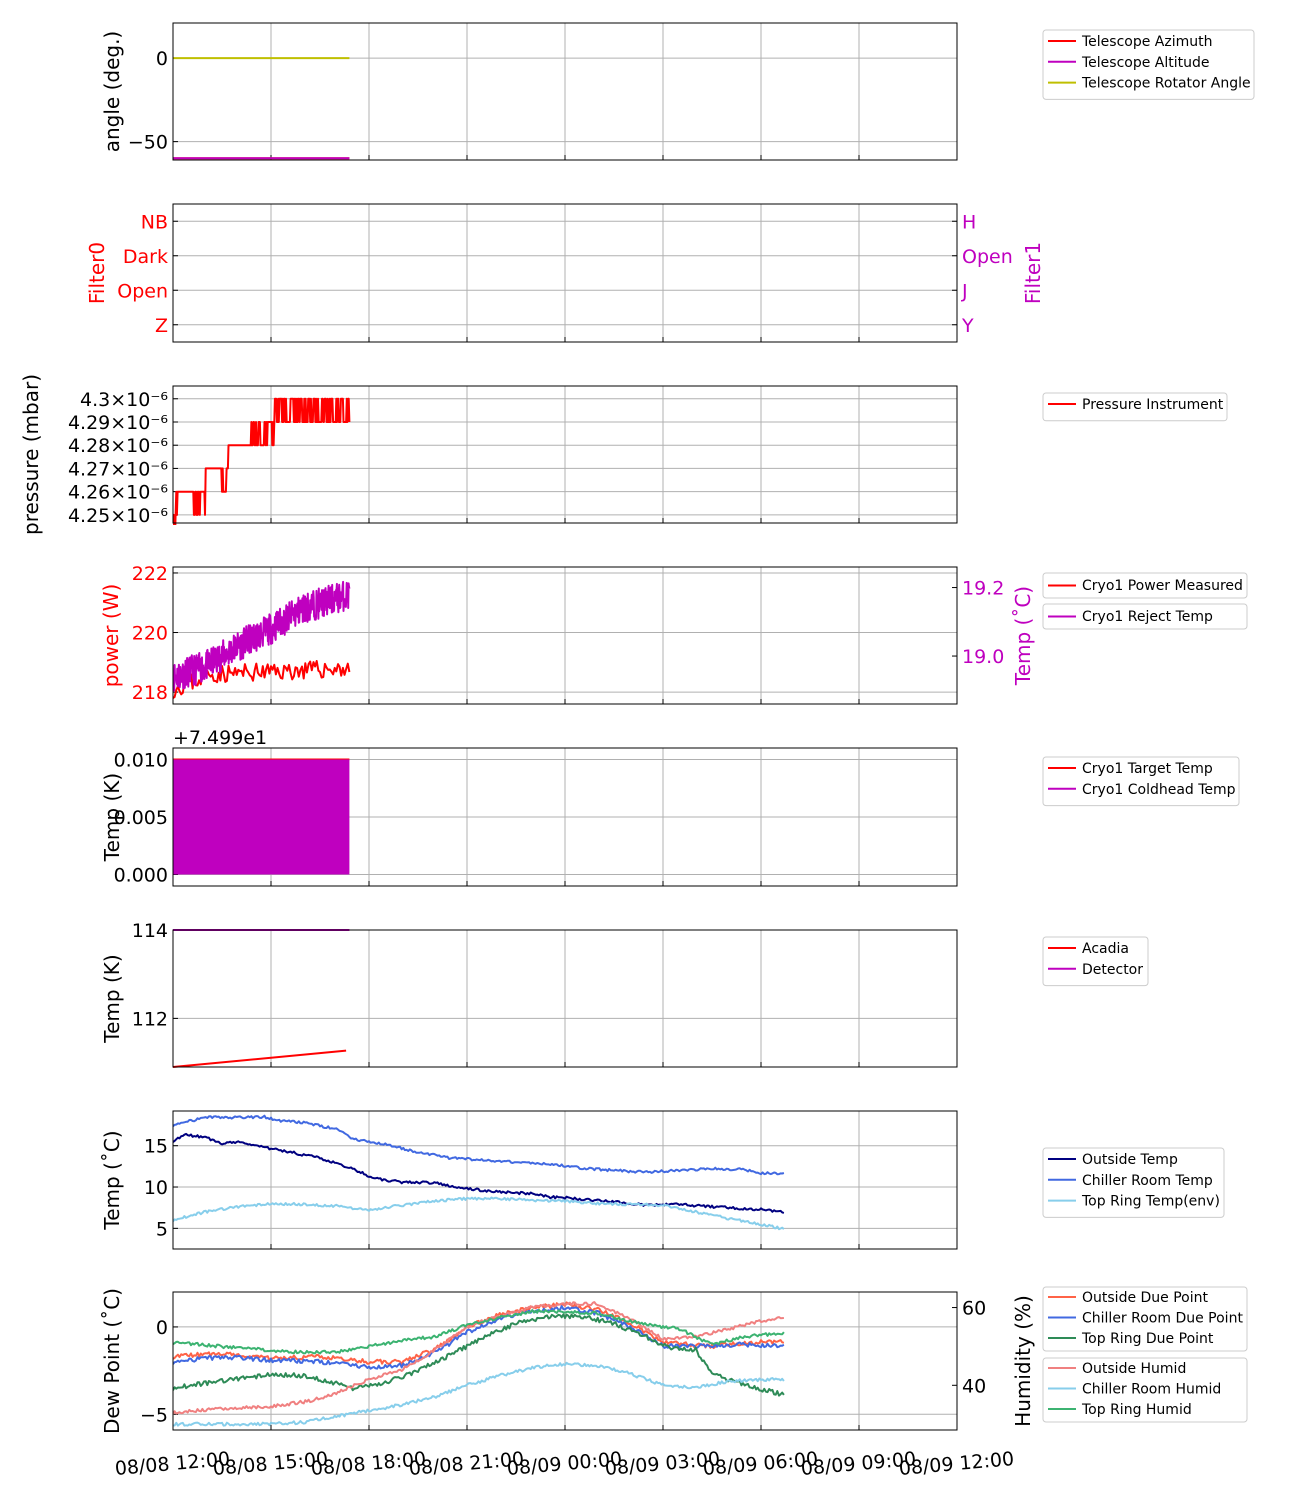  Describe the element at coordinates (1150, 1202) in the screenshot. I see `legend-label: Top Ring Temp(env)` at that location.